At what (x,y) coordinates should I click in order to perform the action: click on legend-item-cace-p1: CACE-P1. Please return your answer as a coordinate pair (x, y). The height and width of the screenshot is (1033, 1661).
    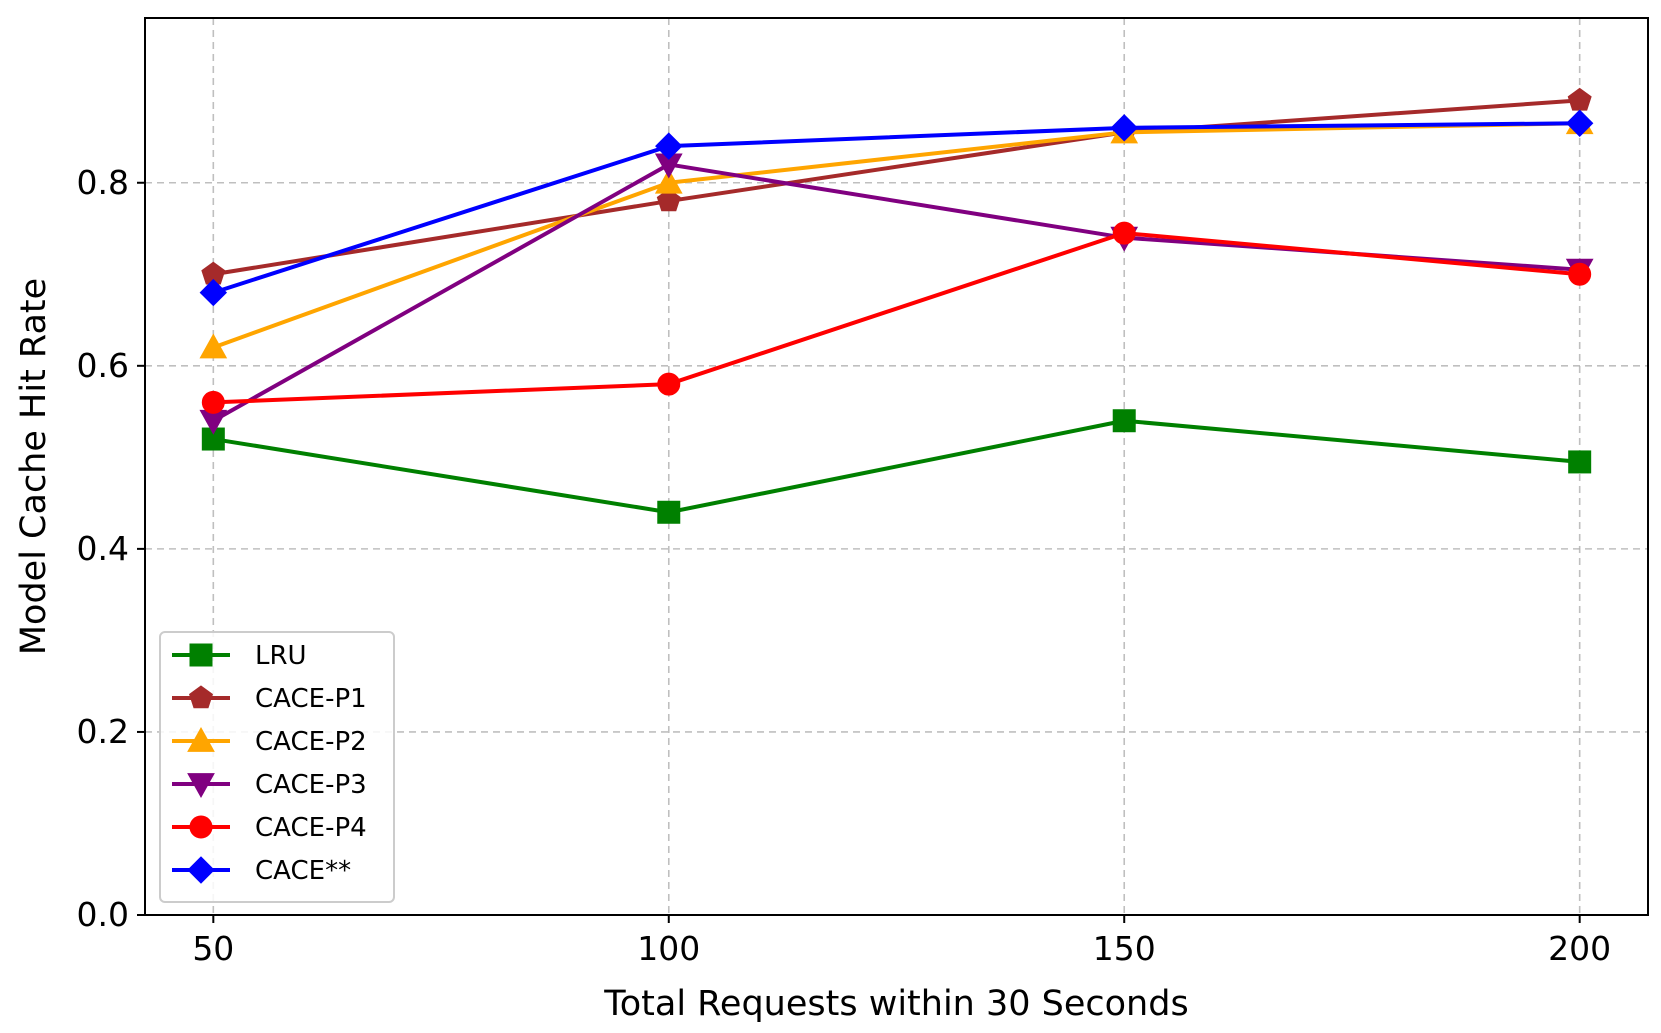
    Looking at the image, I should click on (269, 699).